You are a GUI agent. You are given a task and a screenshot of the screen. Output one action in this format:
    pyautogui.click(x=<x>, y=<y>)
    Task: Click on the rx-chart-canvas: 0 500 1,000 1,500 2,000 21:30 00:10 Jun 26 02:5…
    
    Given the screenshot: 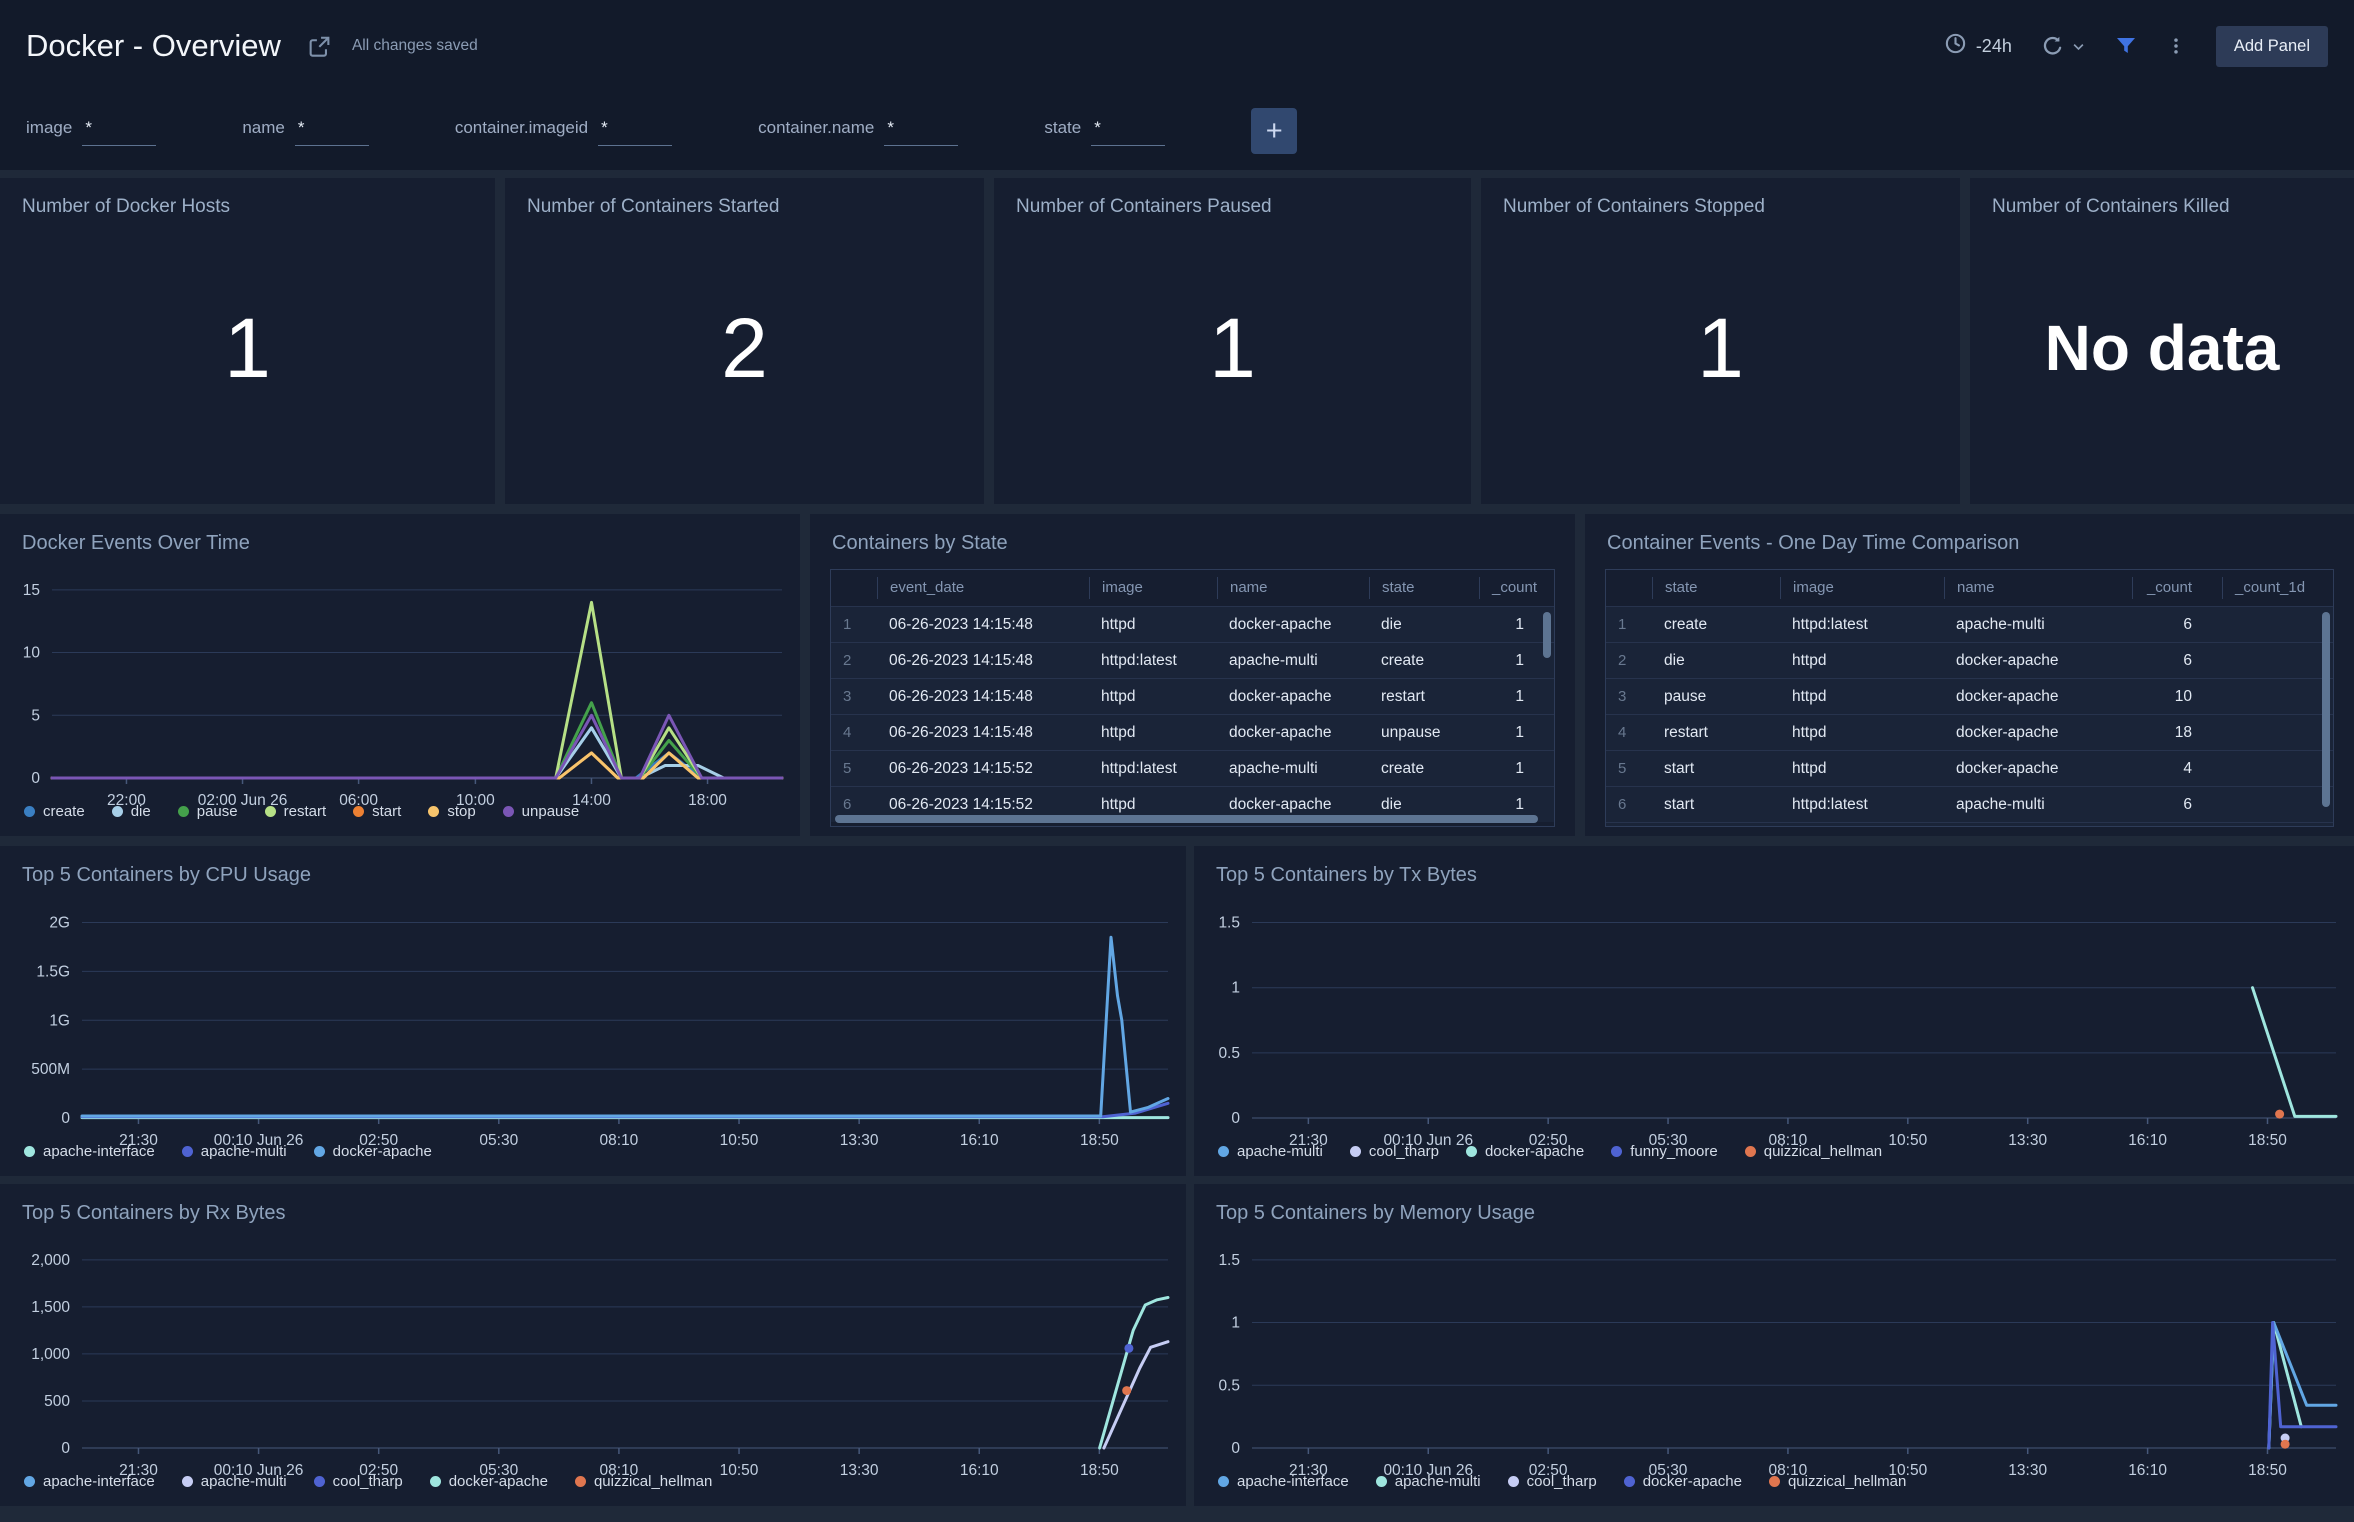 What is the action you would take?
    pyautogui.click(x=593, y=1354)
    